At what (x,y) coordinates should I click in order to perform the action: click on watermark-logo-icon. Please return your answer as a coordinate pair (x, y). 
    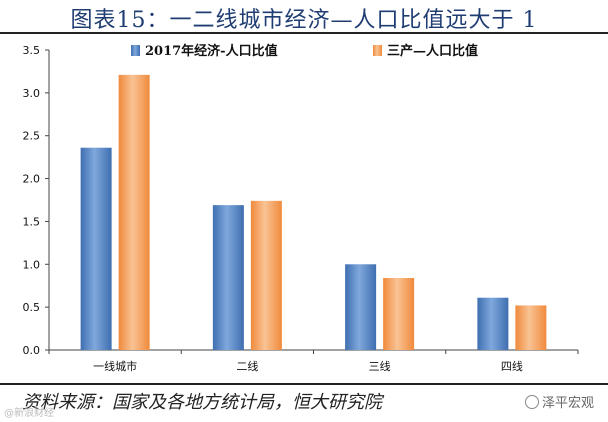
    Looking at the image, I should click on (531, 402).